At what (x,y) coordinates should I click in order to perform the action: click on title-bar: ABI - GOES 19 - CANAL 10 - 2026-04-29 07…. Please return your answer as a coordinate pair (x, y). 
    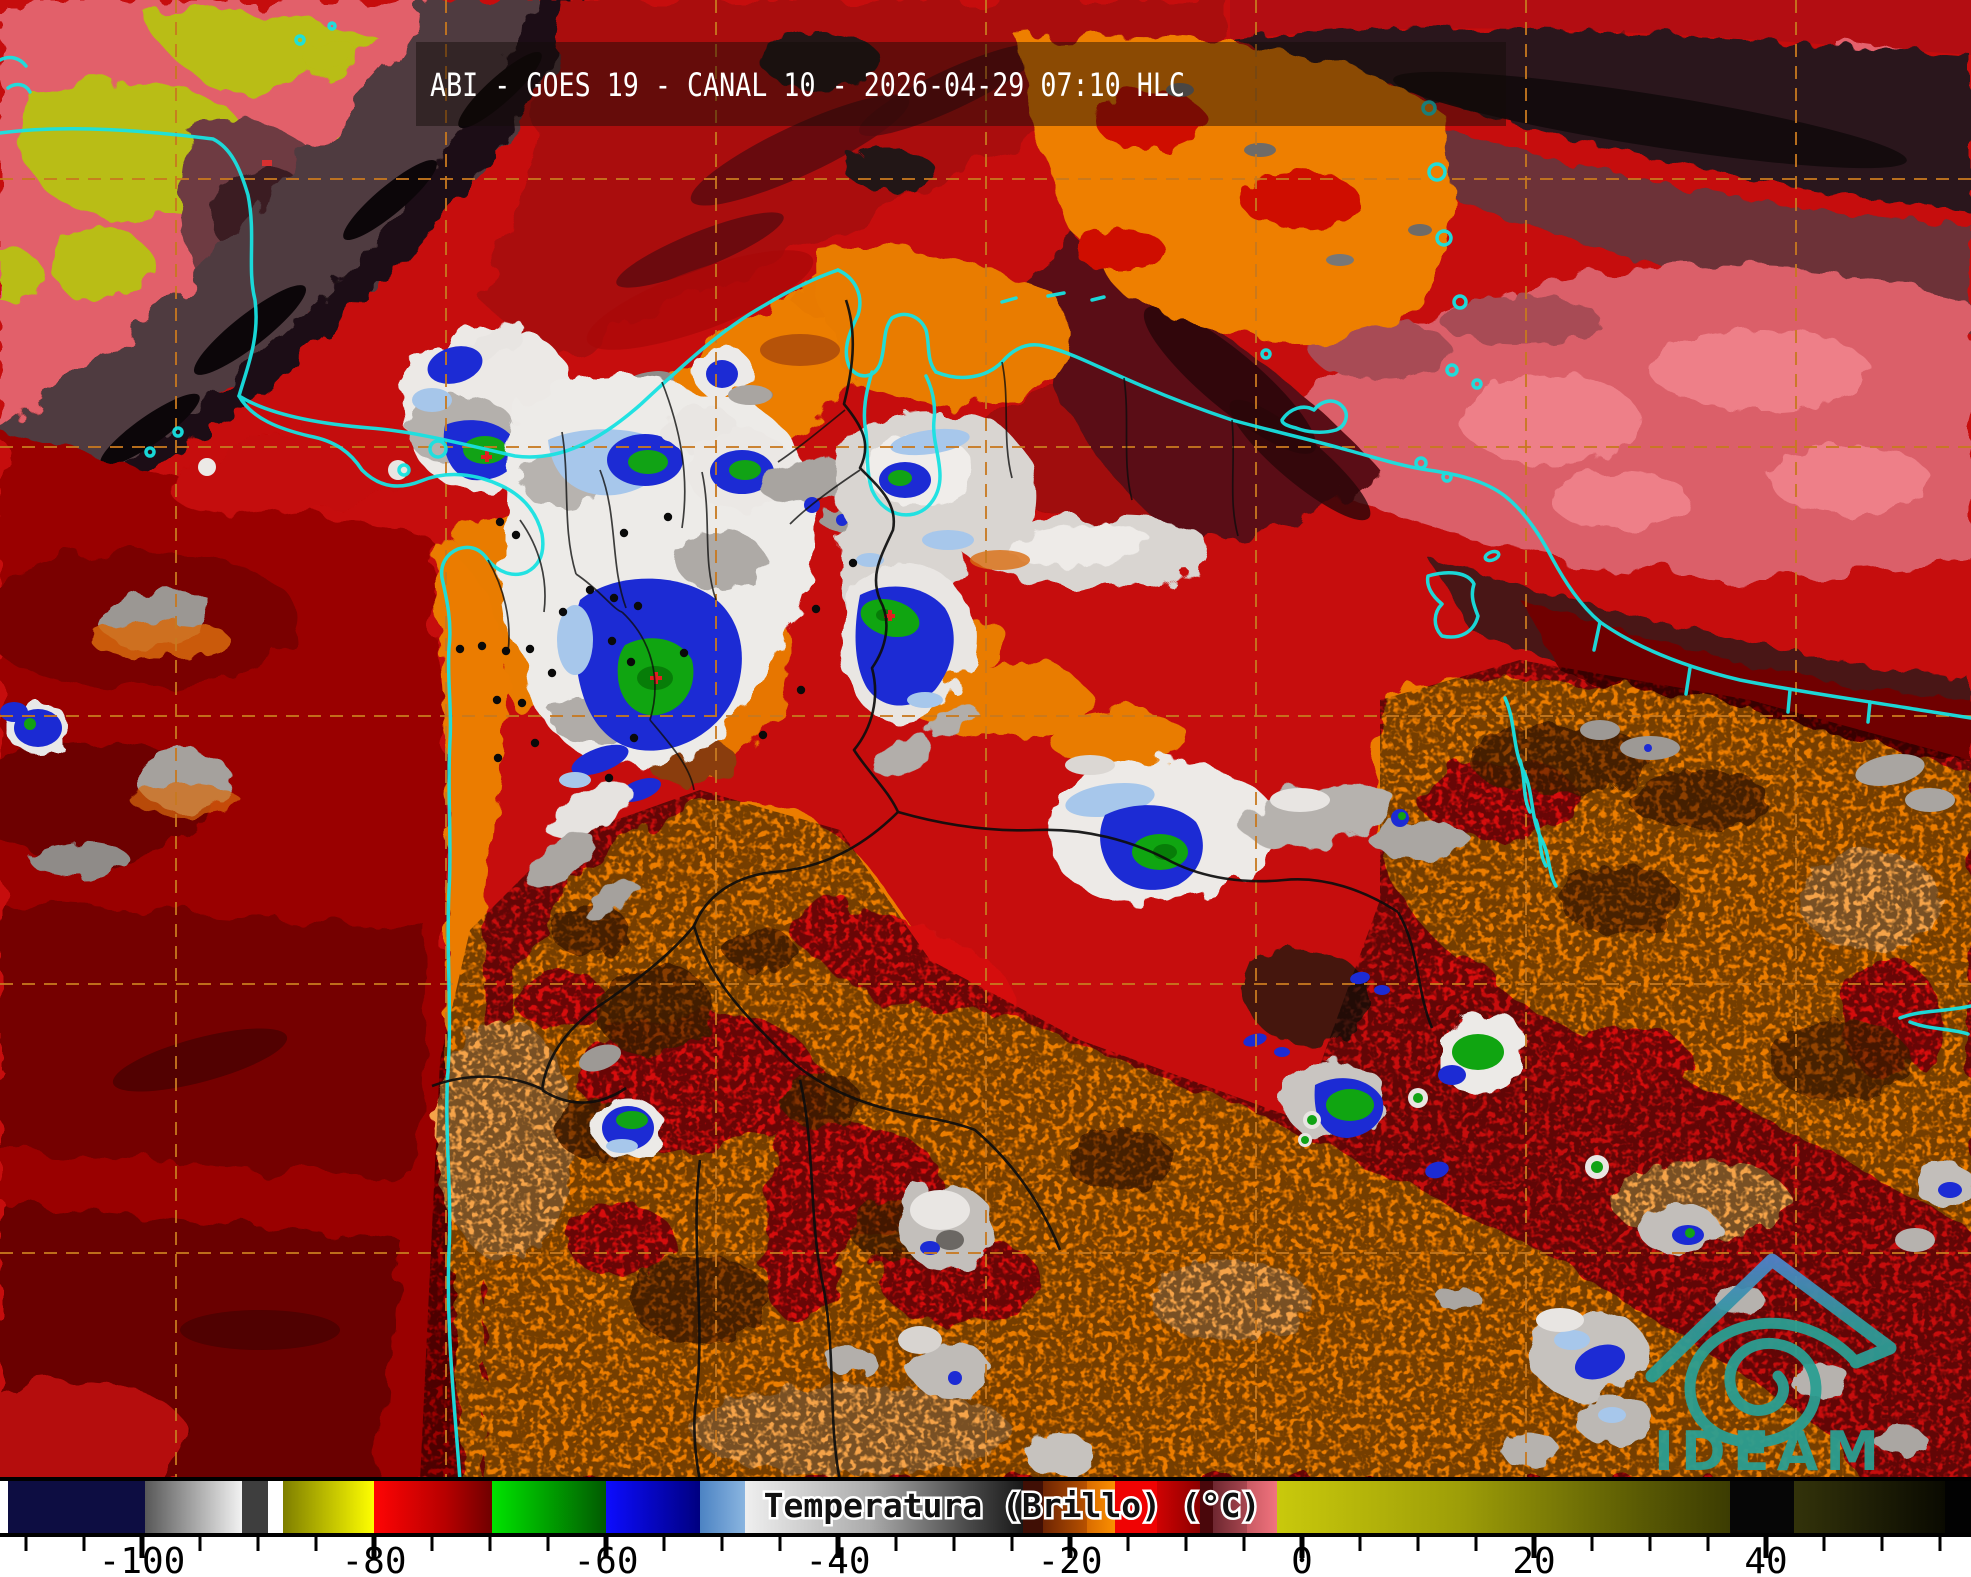
    Looking at the image, I should click on (961, 84).